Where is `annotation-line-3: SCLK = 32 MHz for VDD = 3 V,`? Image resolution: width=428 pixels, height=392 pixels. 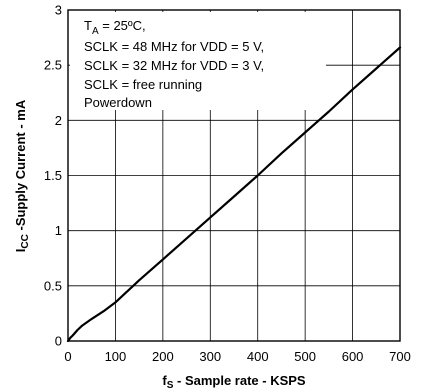
annotation-line-3: SCLK = 32 MHz for VDD = 3 V, is located at coordinates (174, 65).